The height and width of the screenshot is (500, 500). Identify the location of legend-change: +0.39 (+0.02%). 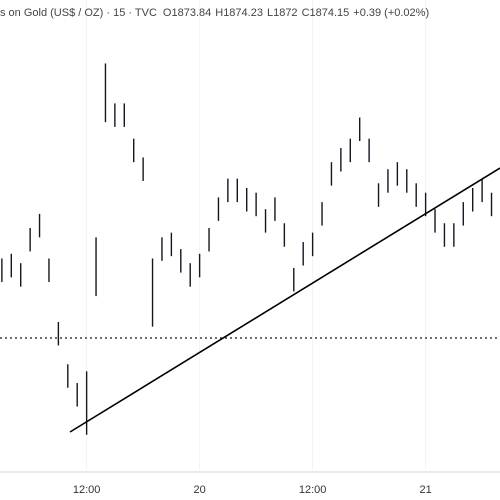
(391, 13).